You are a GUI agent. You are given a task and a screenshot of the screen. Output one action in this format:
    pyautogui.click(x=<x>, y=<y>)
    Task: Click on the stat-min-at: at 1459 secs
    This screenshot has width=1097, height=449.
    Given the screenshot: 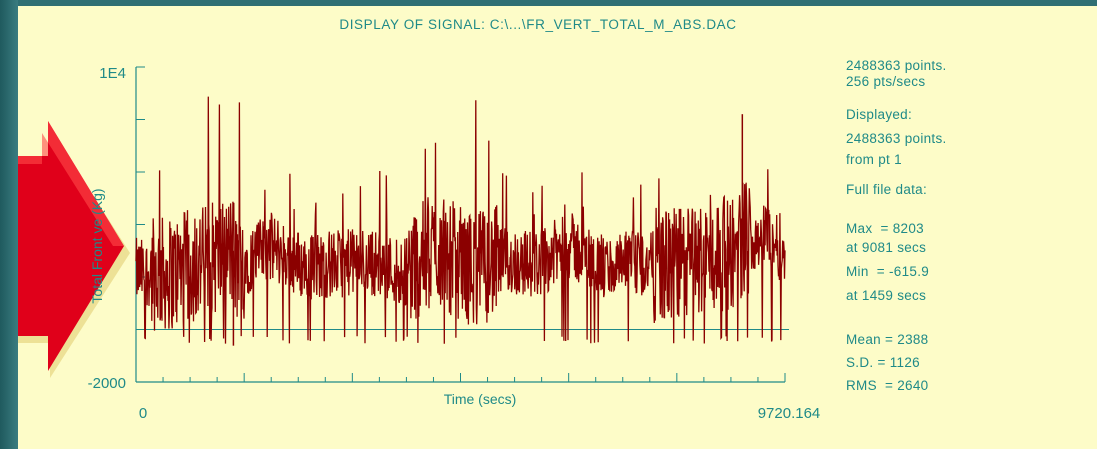 What is the action you would take?
    pyautogui.click(x=886, y=295)
    